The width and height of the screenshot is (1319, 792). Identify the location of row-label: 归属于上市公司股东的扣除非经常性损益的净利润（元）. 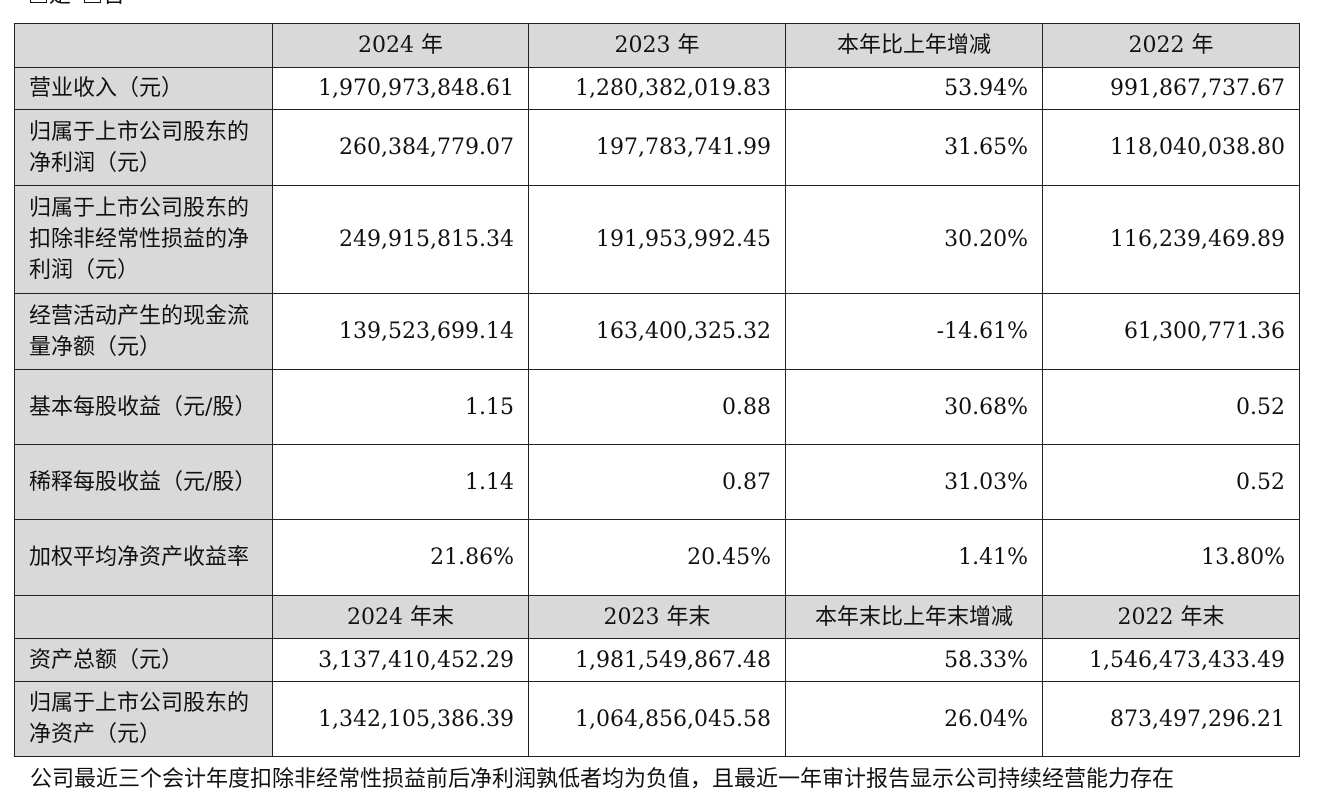
(143, 239).